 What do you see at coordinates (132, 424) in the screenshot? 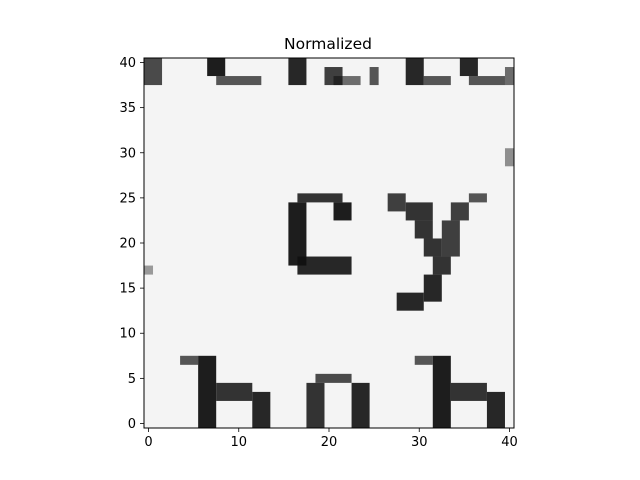
I see `y-tick-label: 0` at bounding box center [132, 424].